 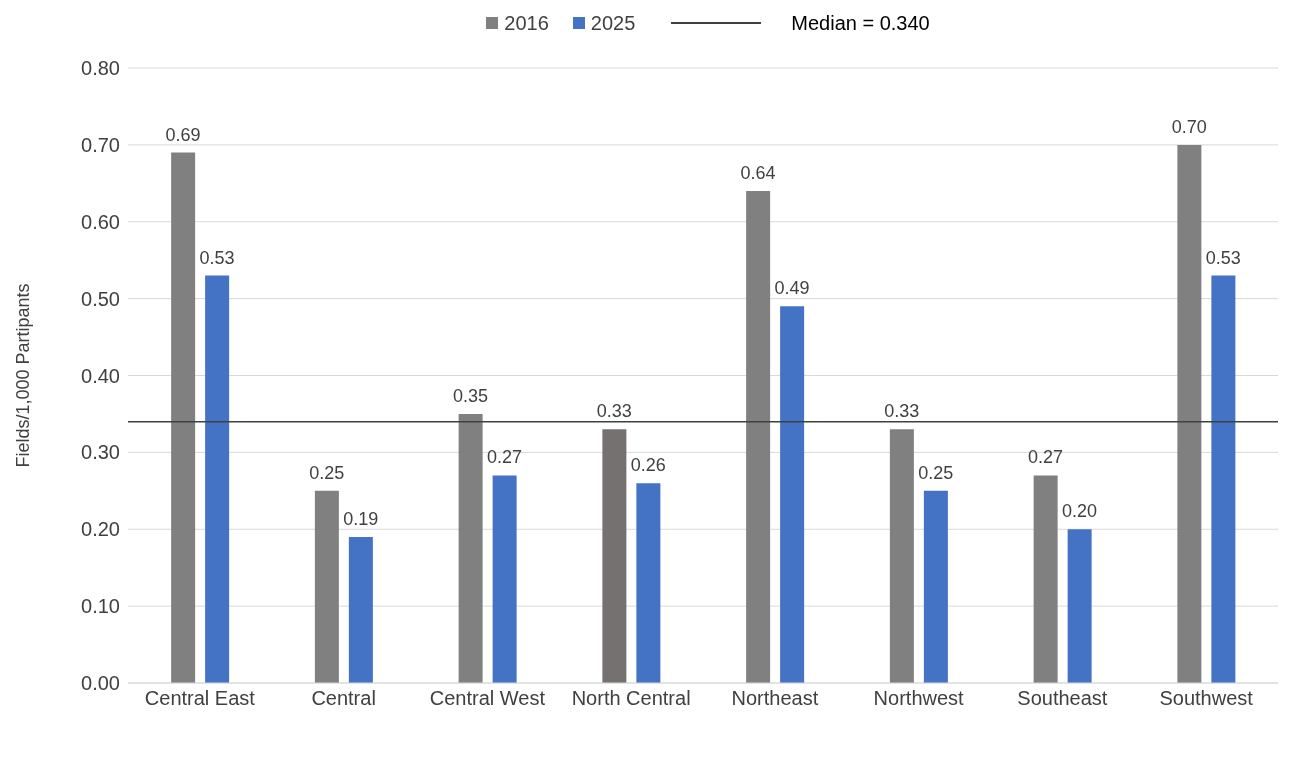 I want to click on data-label: 0.26, so click(x=648, y=465).